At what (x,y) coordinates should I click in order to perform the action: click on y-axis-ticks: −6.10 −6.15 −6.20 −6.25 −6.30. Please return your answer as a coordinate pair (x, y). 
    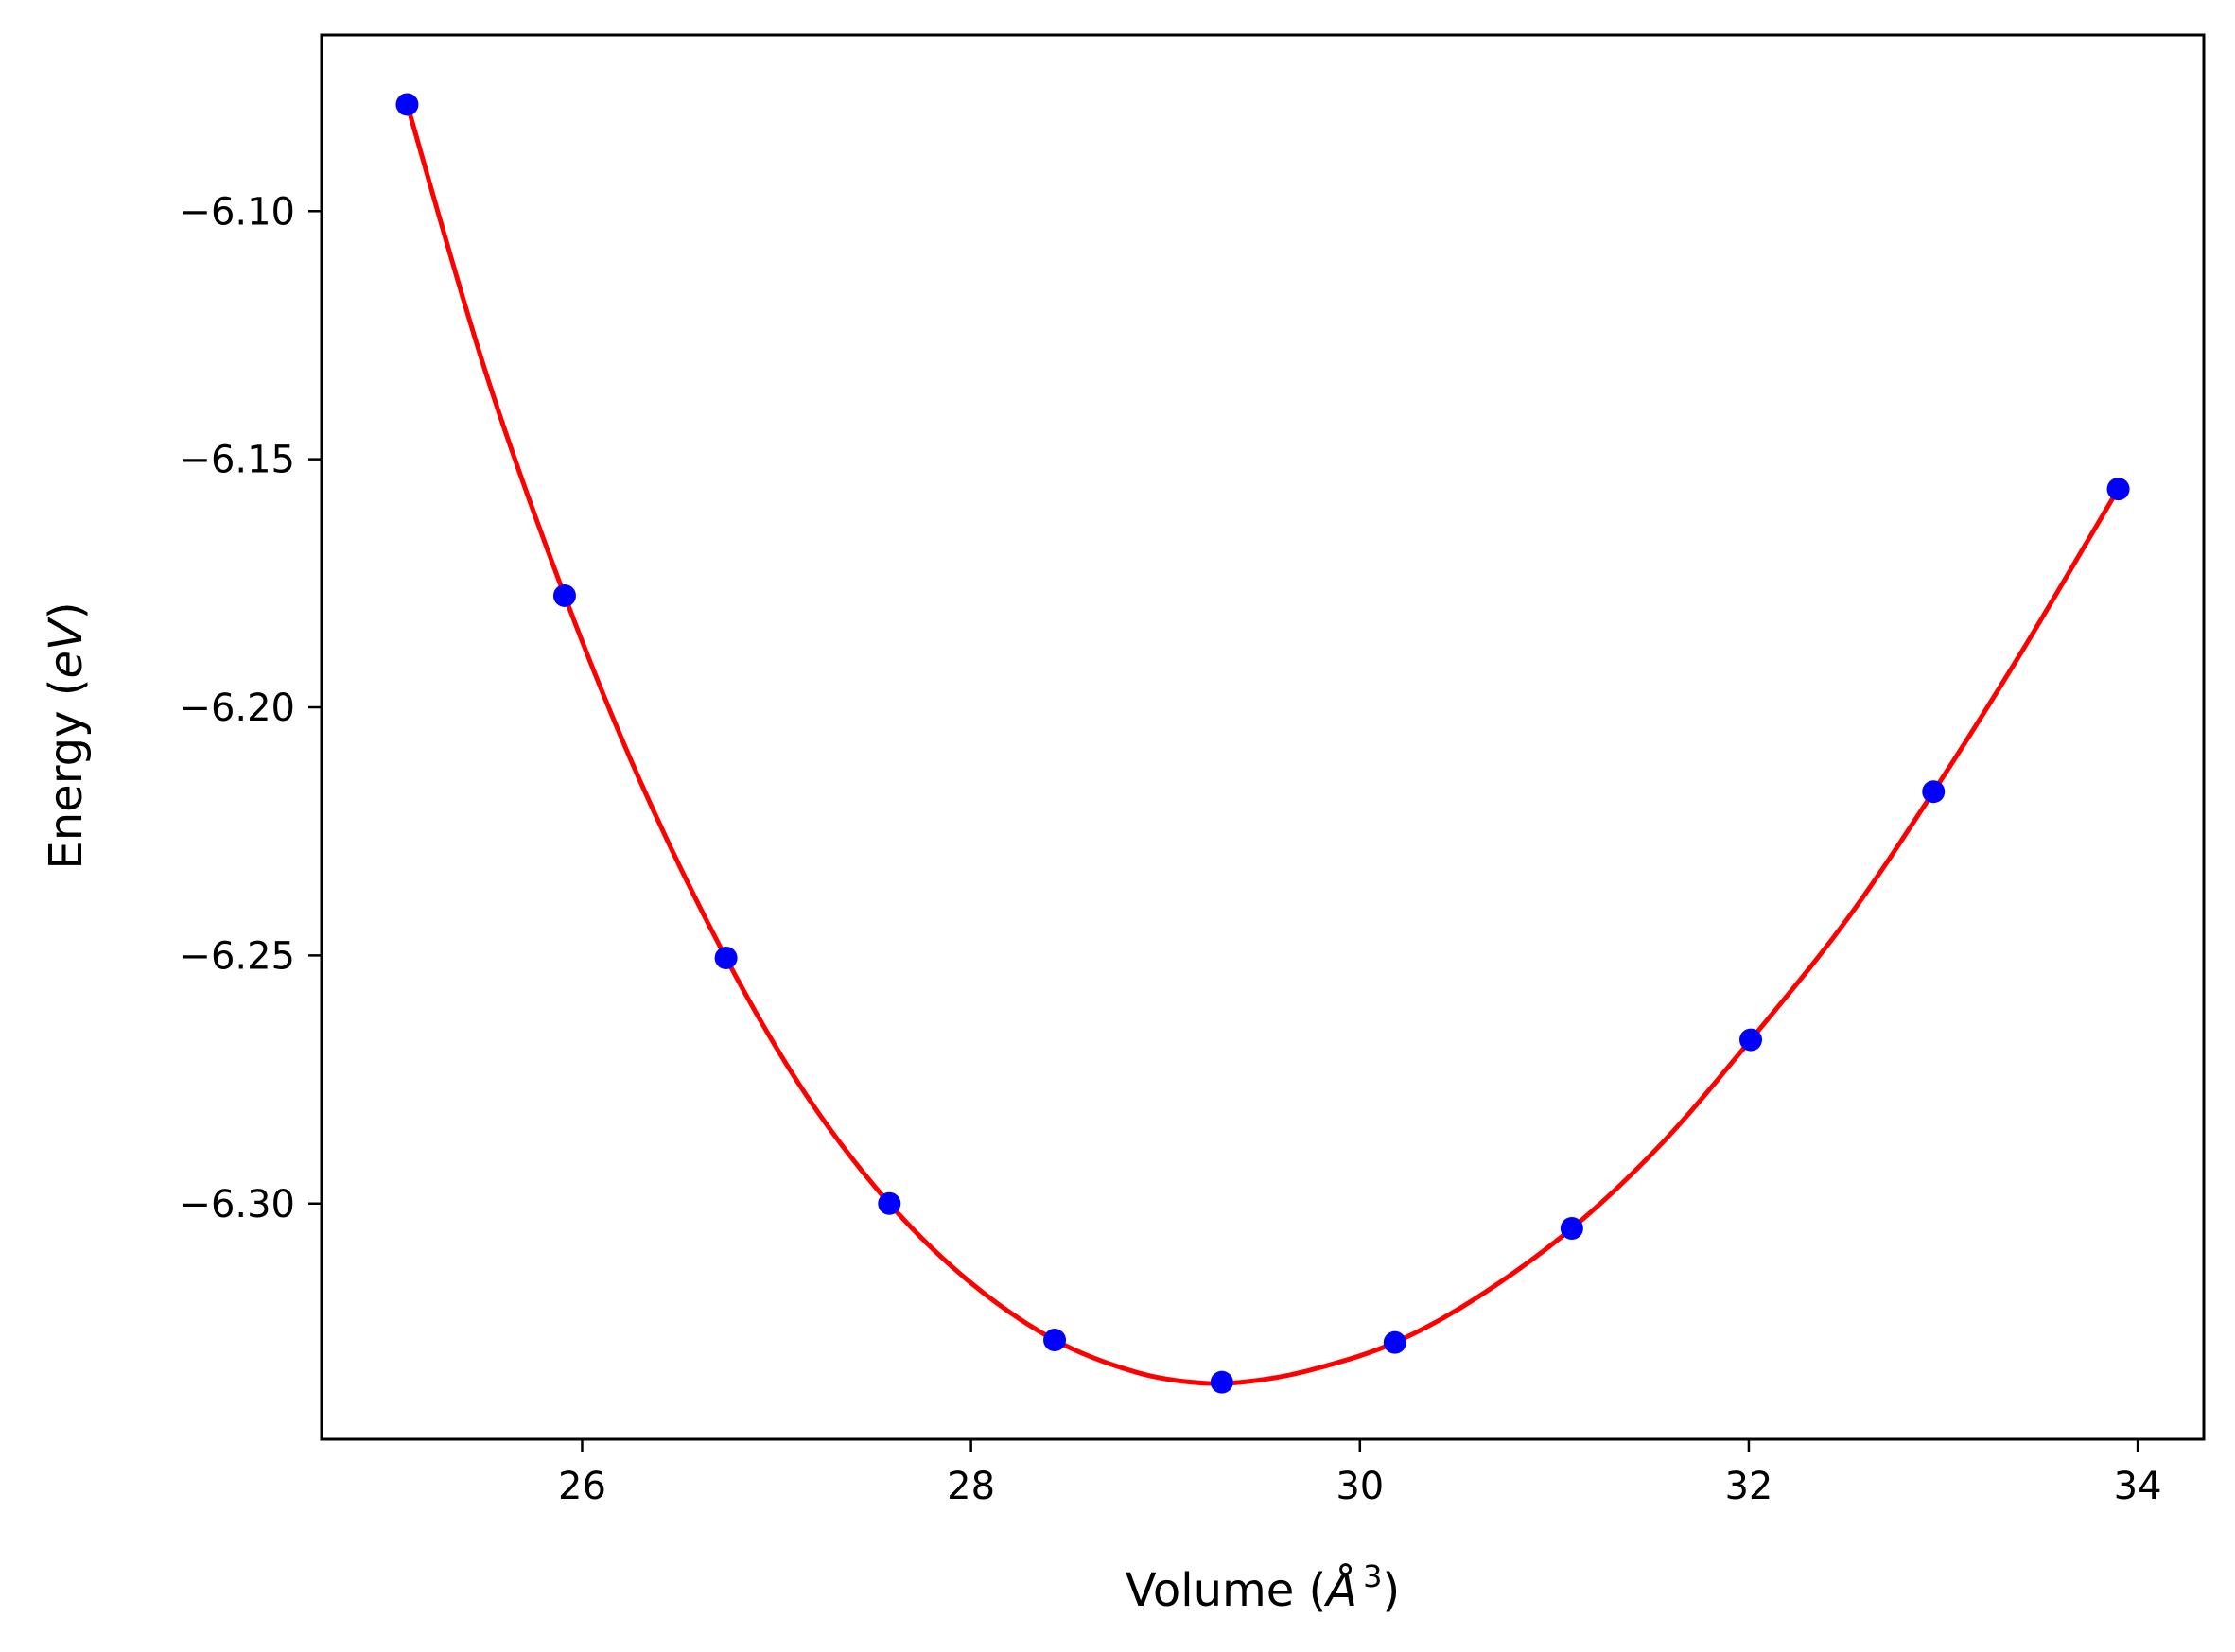
    Looking at the image, I should click on (250, 708).